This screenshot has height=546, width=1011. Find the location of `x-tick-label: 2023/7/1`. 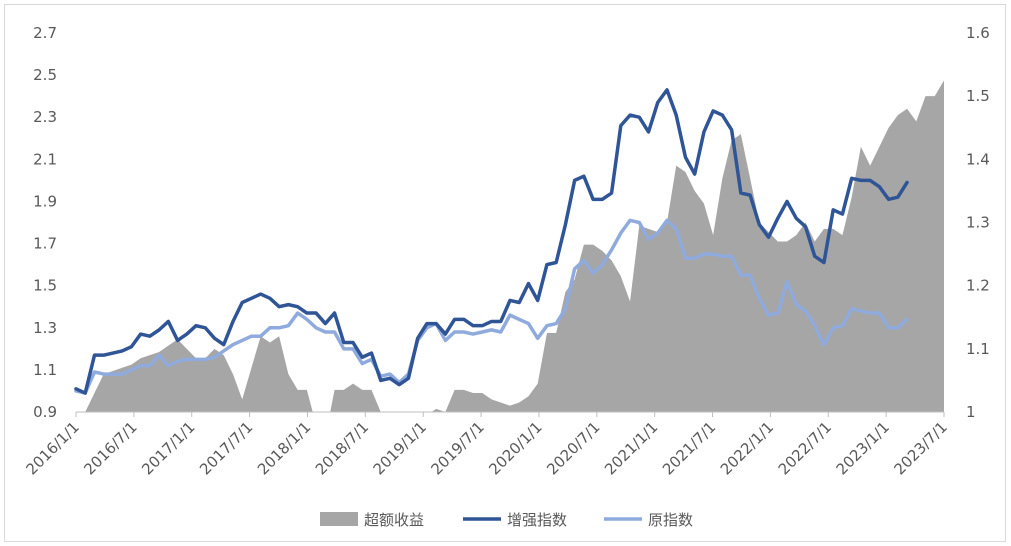

x-tick-label: 2023/7/1 is located at coordinates (920, 448).